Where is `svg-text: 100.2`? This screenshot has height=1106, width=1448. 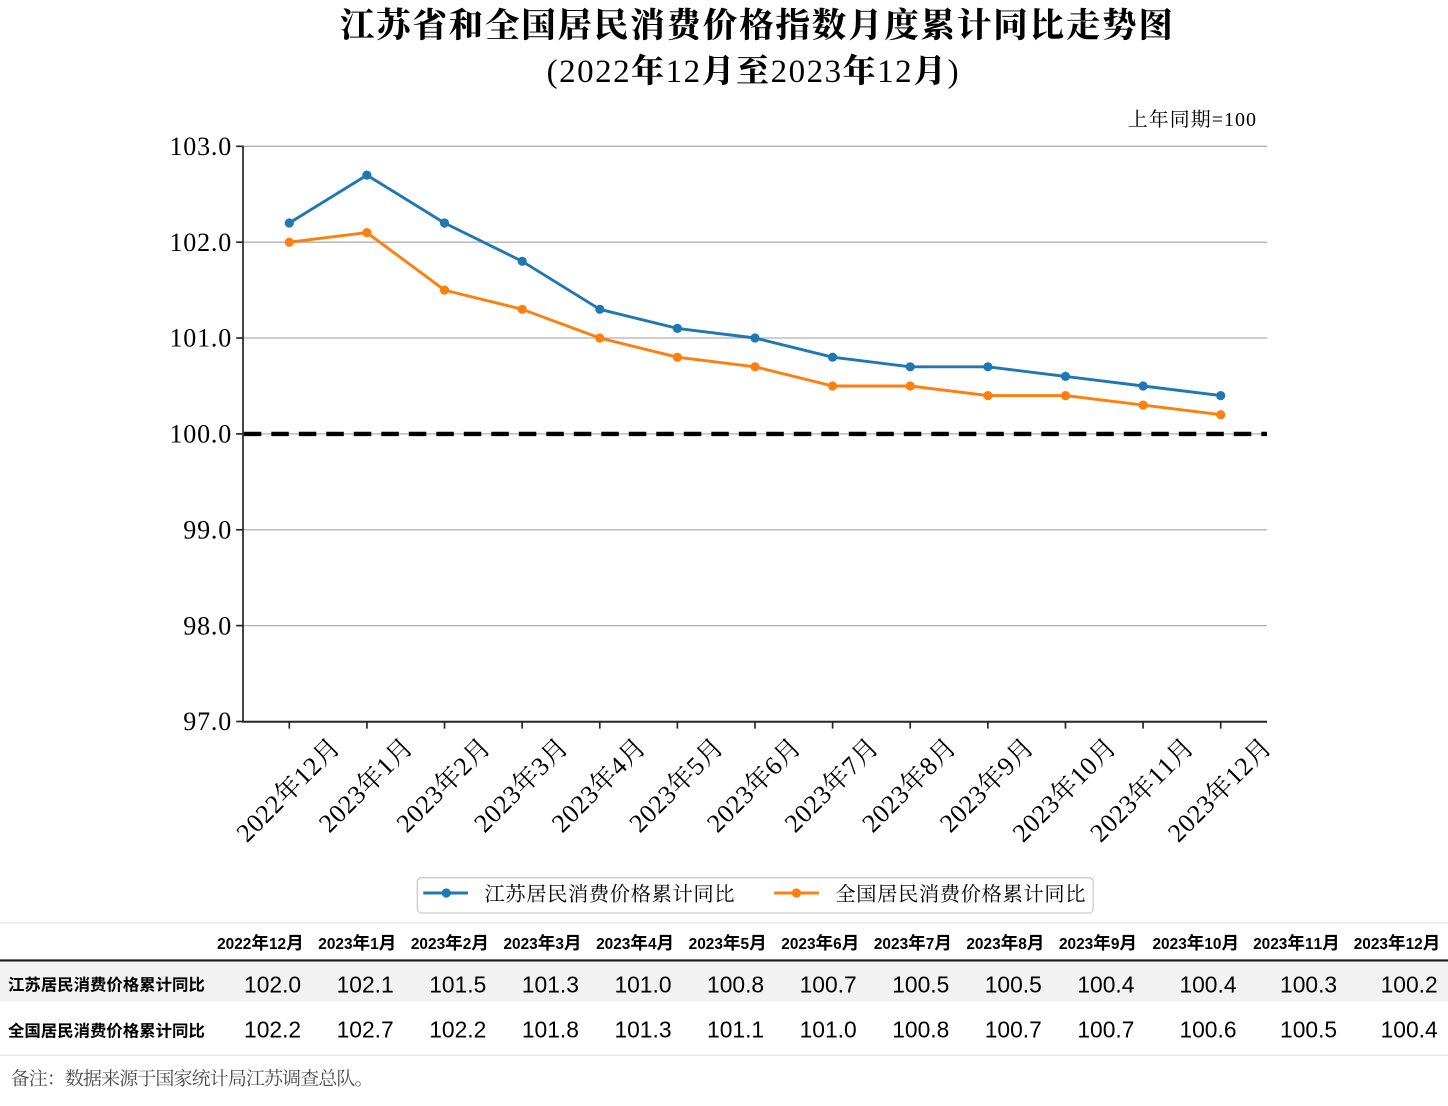
svg-text: 100.2 is located at coordinates (1409, 985).